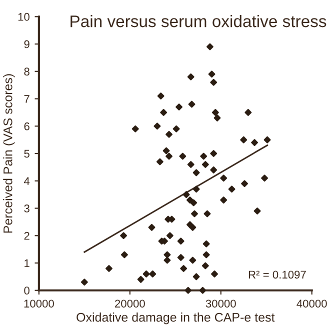 This screenshot has width=330, height=333. I want to click on y-tick-label: 1, so click(27, 263).